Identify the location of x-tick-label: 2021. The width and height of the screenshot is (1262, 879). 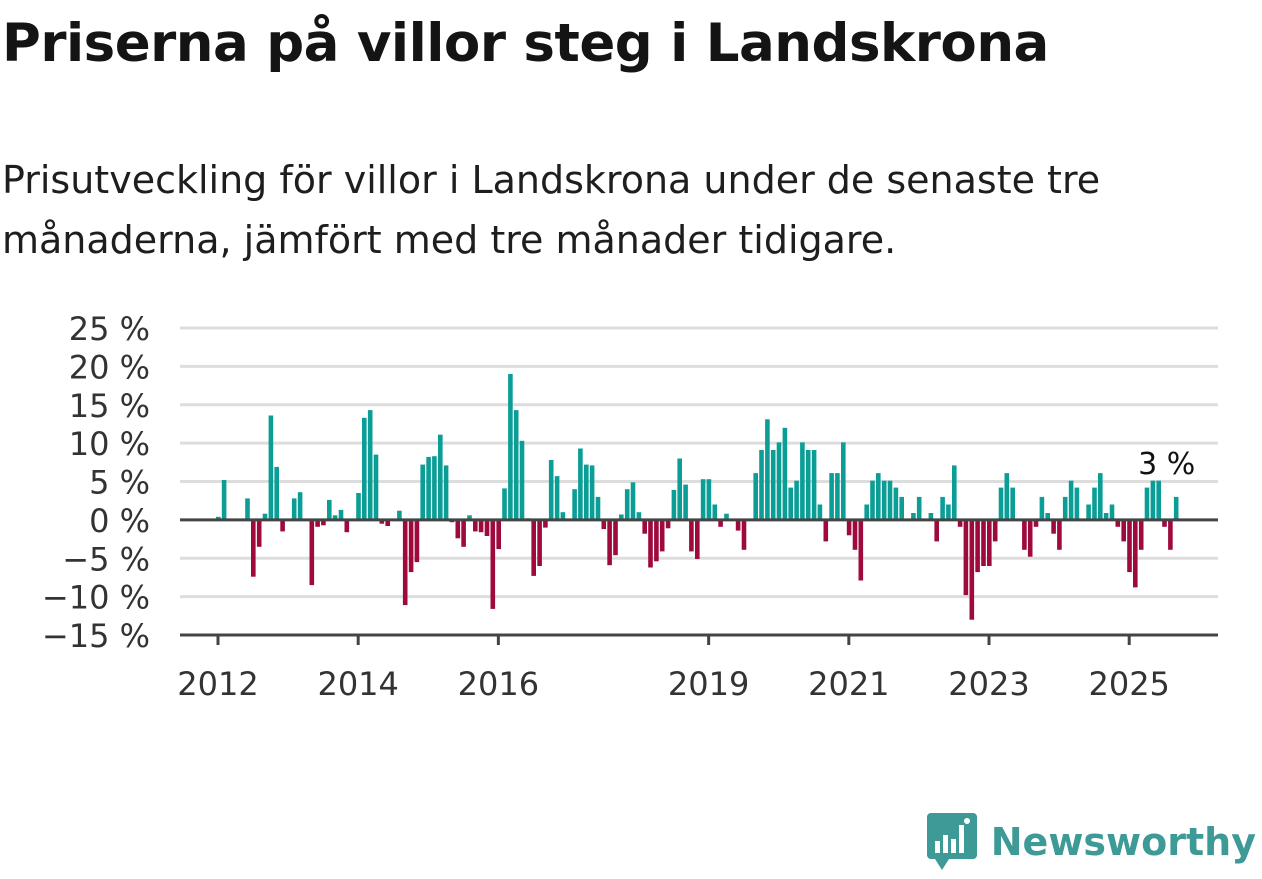
(848, 684).